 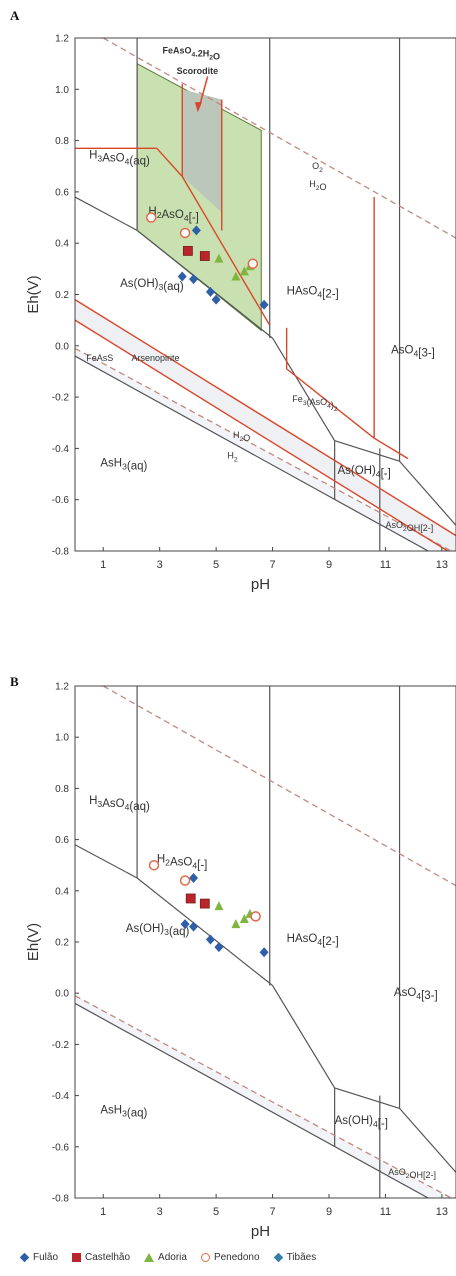 I want to click on species-label: FeAsS, so click(x=99, y=358).